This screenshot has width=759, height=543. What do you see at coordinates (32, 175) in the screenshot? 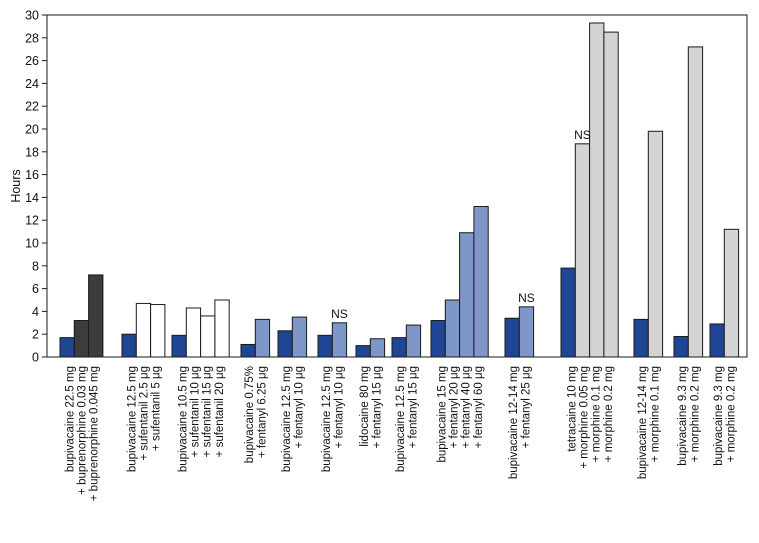
I see `y-tick-label: 16` at bounding box center [32, 175].